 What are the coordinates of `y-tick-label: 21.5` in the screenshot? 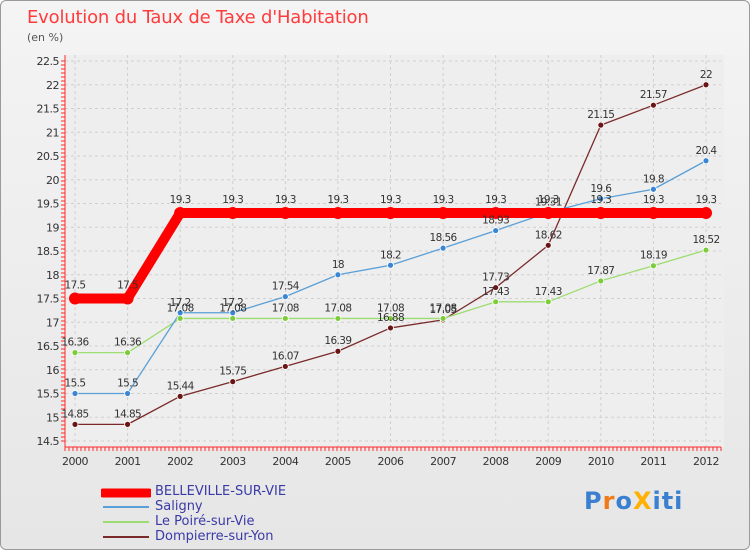 It's located at (48, 109).